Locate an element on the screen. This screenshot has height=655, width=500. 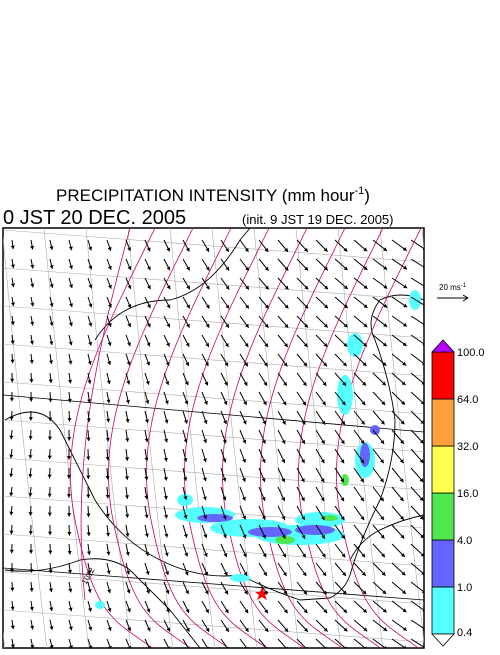
colorbar: 0.4 1.0 4.0 16.0 32.0 64.0 100.0 is located at coordinates (458, 493).